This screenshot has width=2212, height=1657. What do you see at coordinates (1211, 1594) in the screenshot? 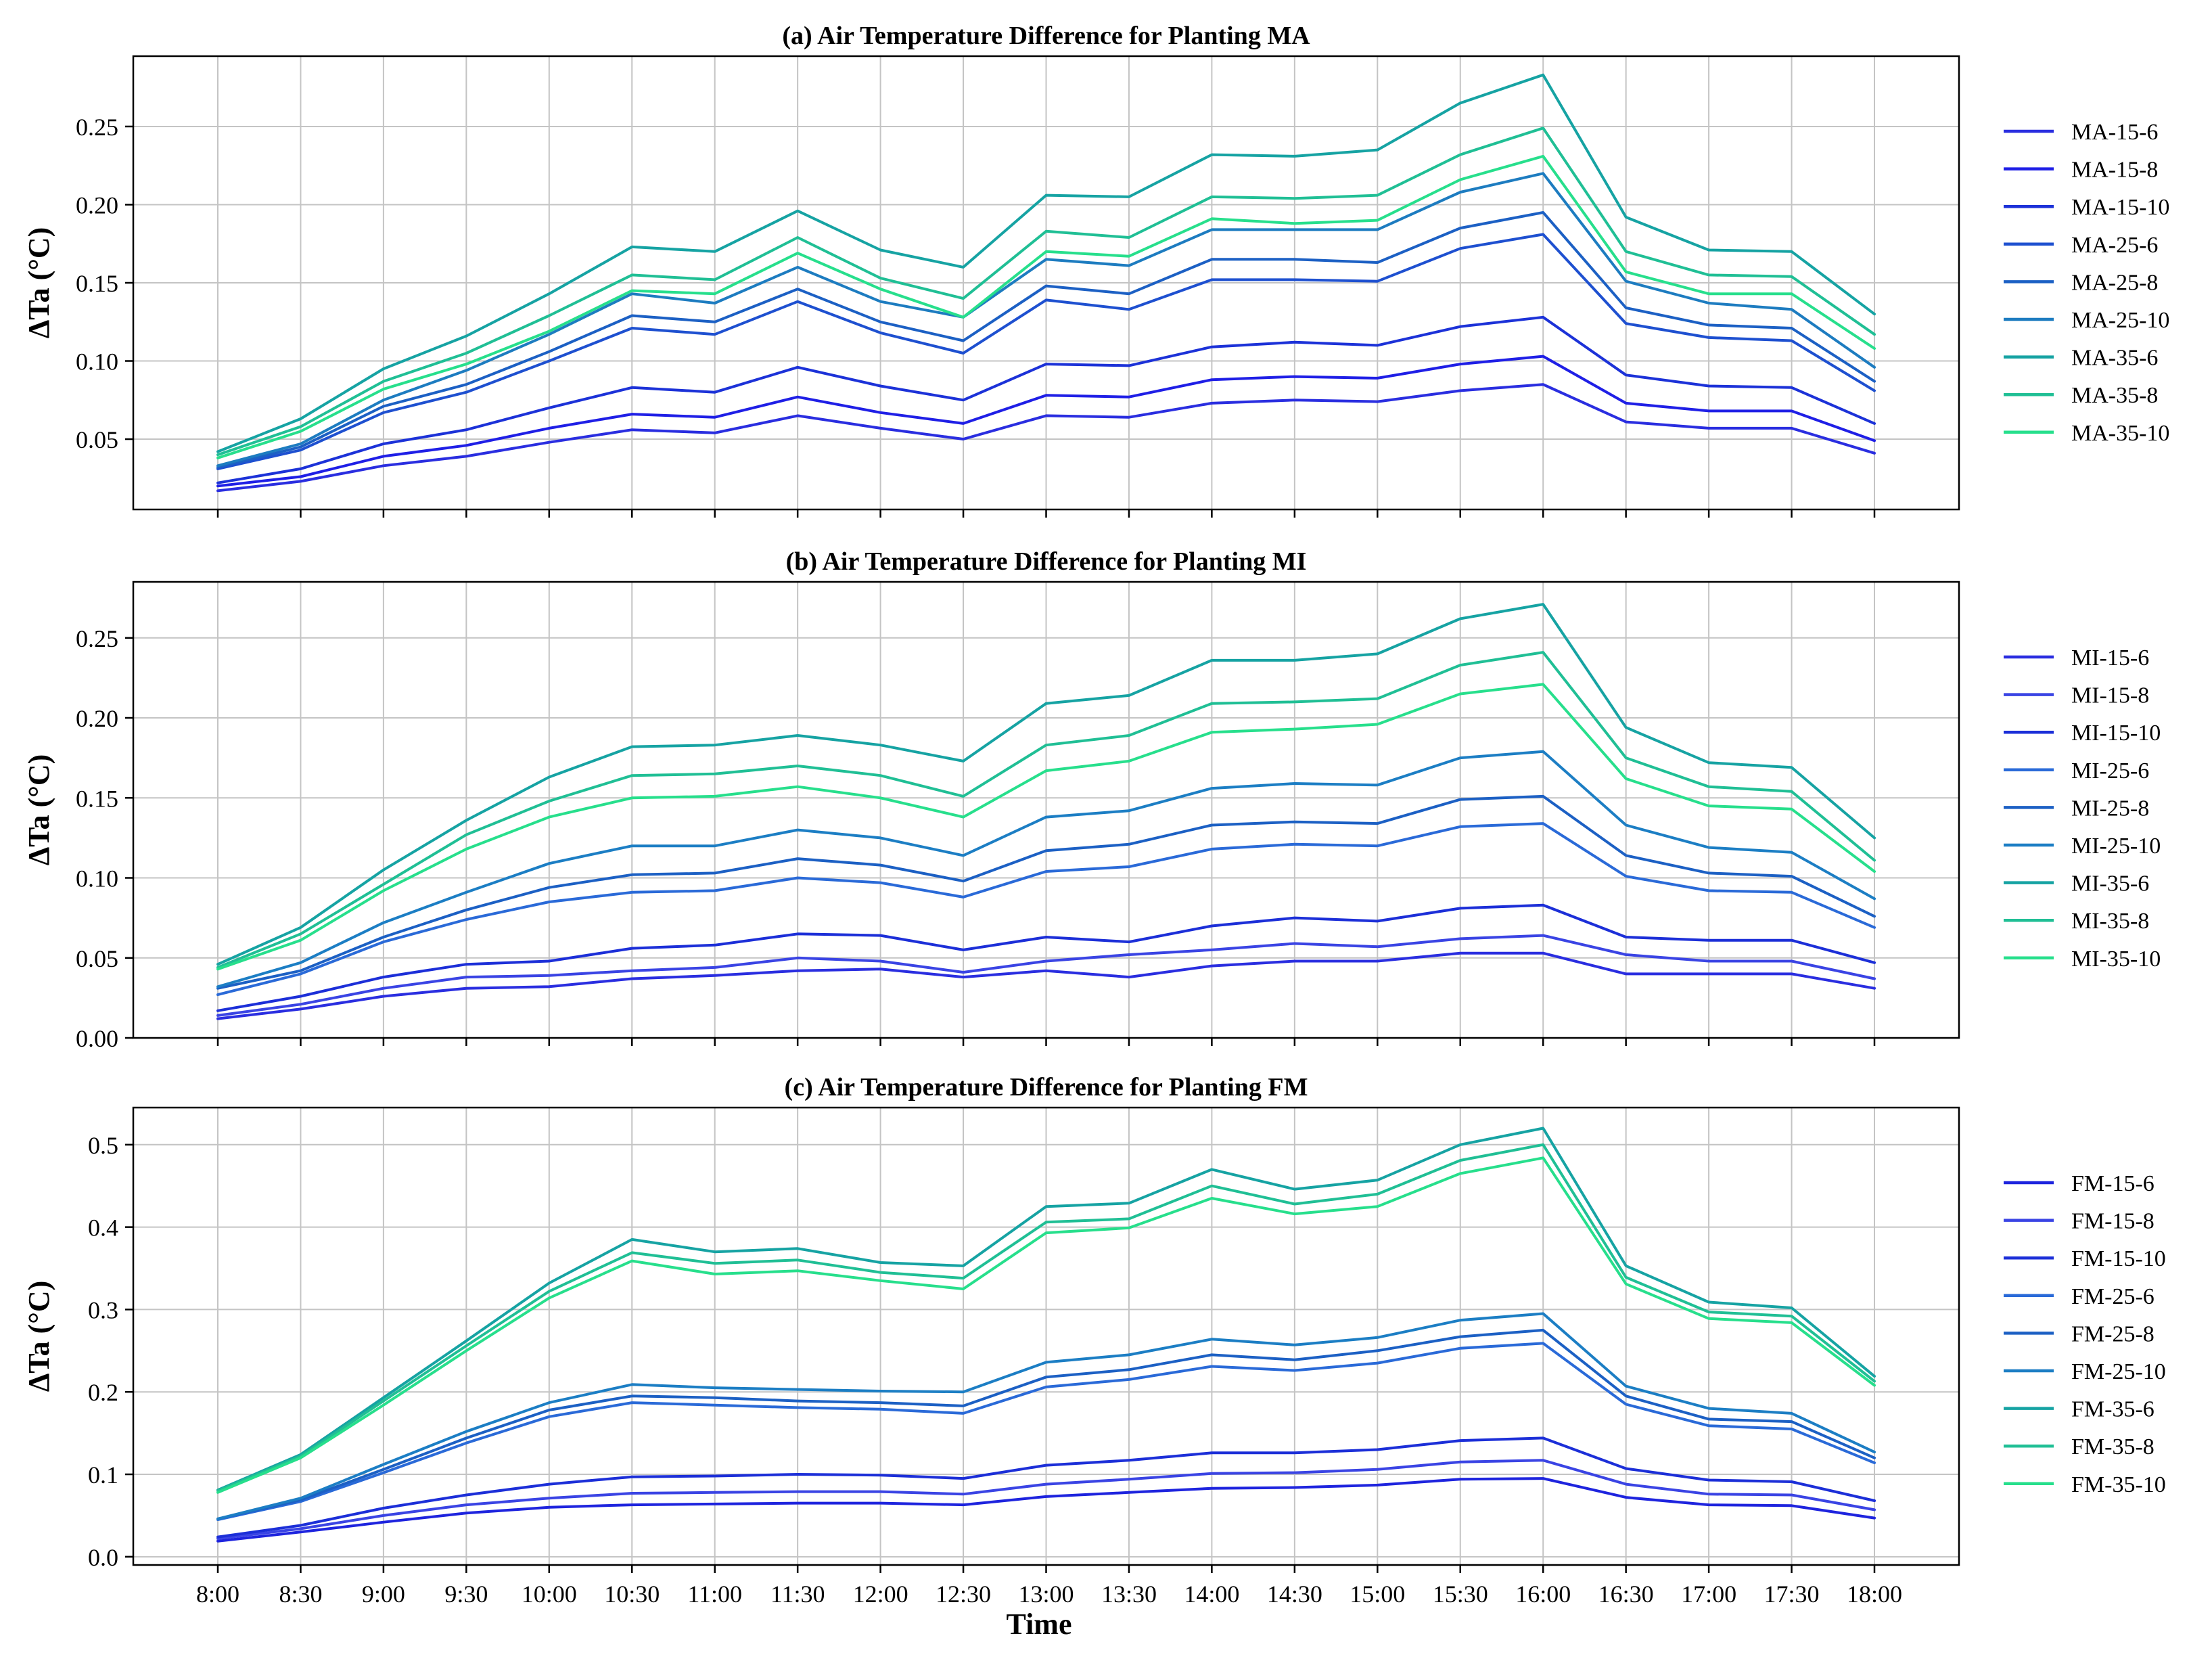
I see `x-tick-label: 14:00` at bounding box center [1211, 1594].